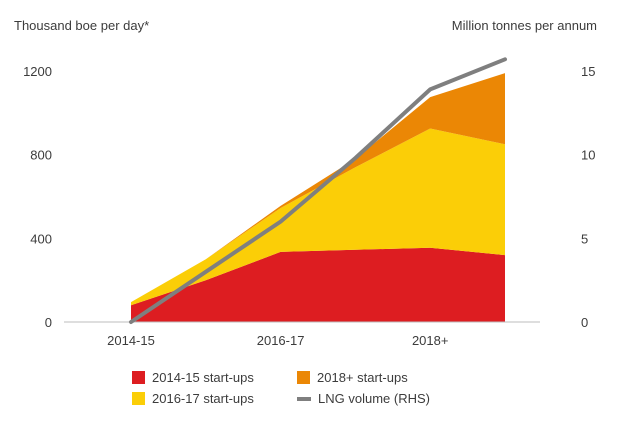  What do you see at coordinates (588, 155) in the screenshot?
I see `y-tick-label-right: 10` at bounding box center [588, 155].